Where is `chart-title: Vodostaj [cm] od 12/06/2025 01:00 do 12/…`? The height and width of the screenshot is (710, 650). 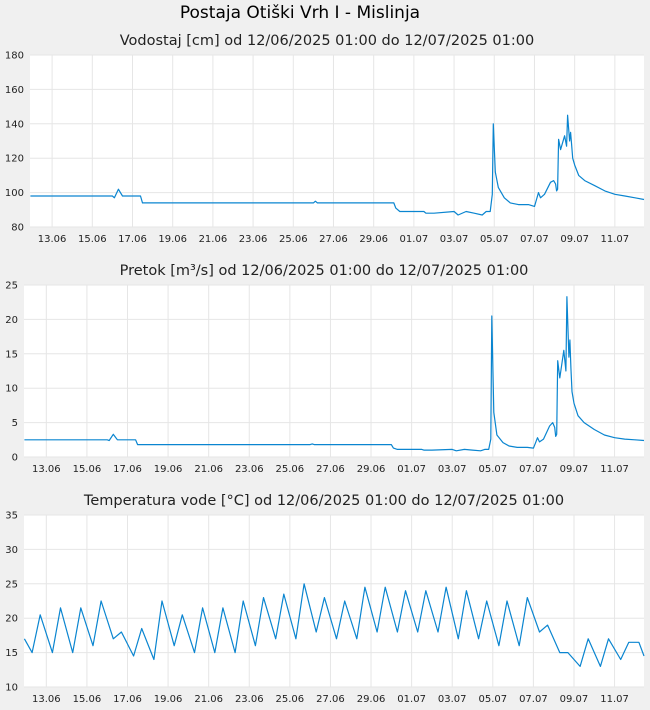
chart-title: Vodostaj [cm] od 12/06/2025 01:00 do 12/… is located at coordinates (327, 41).